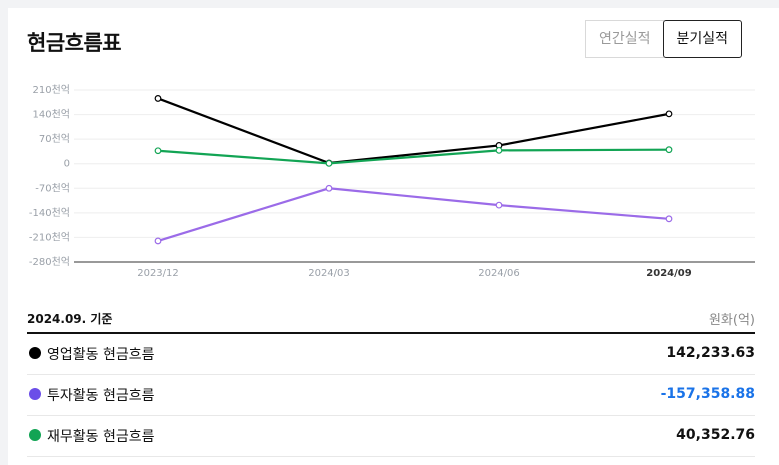 Image resolution: width=779 pixels, height=465 pixels. I want to click on row-value: -157,358.88, so click(707, 394).